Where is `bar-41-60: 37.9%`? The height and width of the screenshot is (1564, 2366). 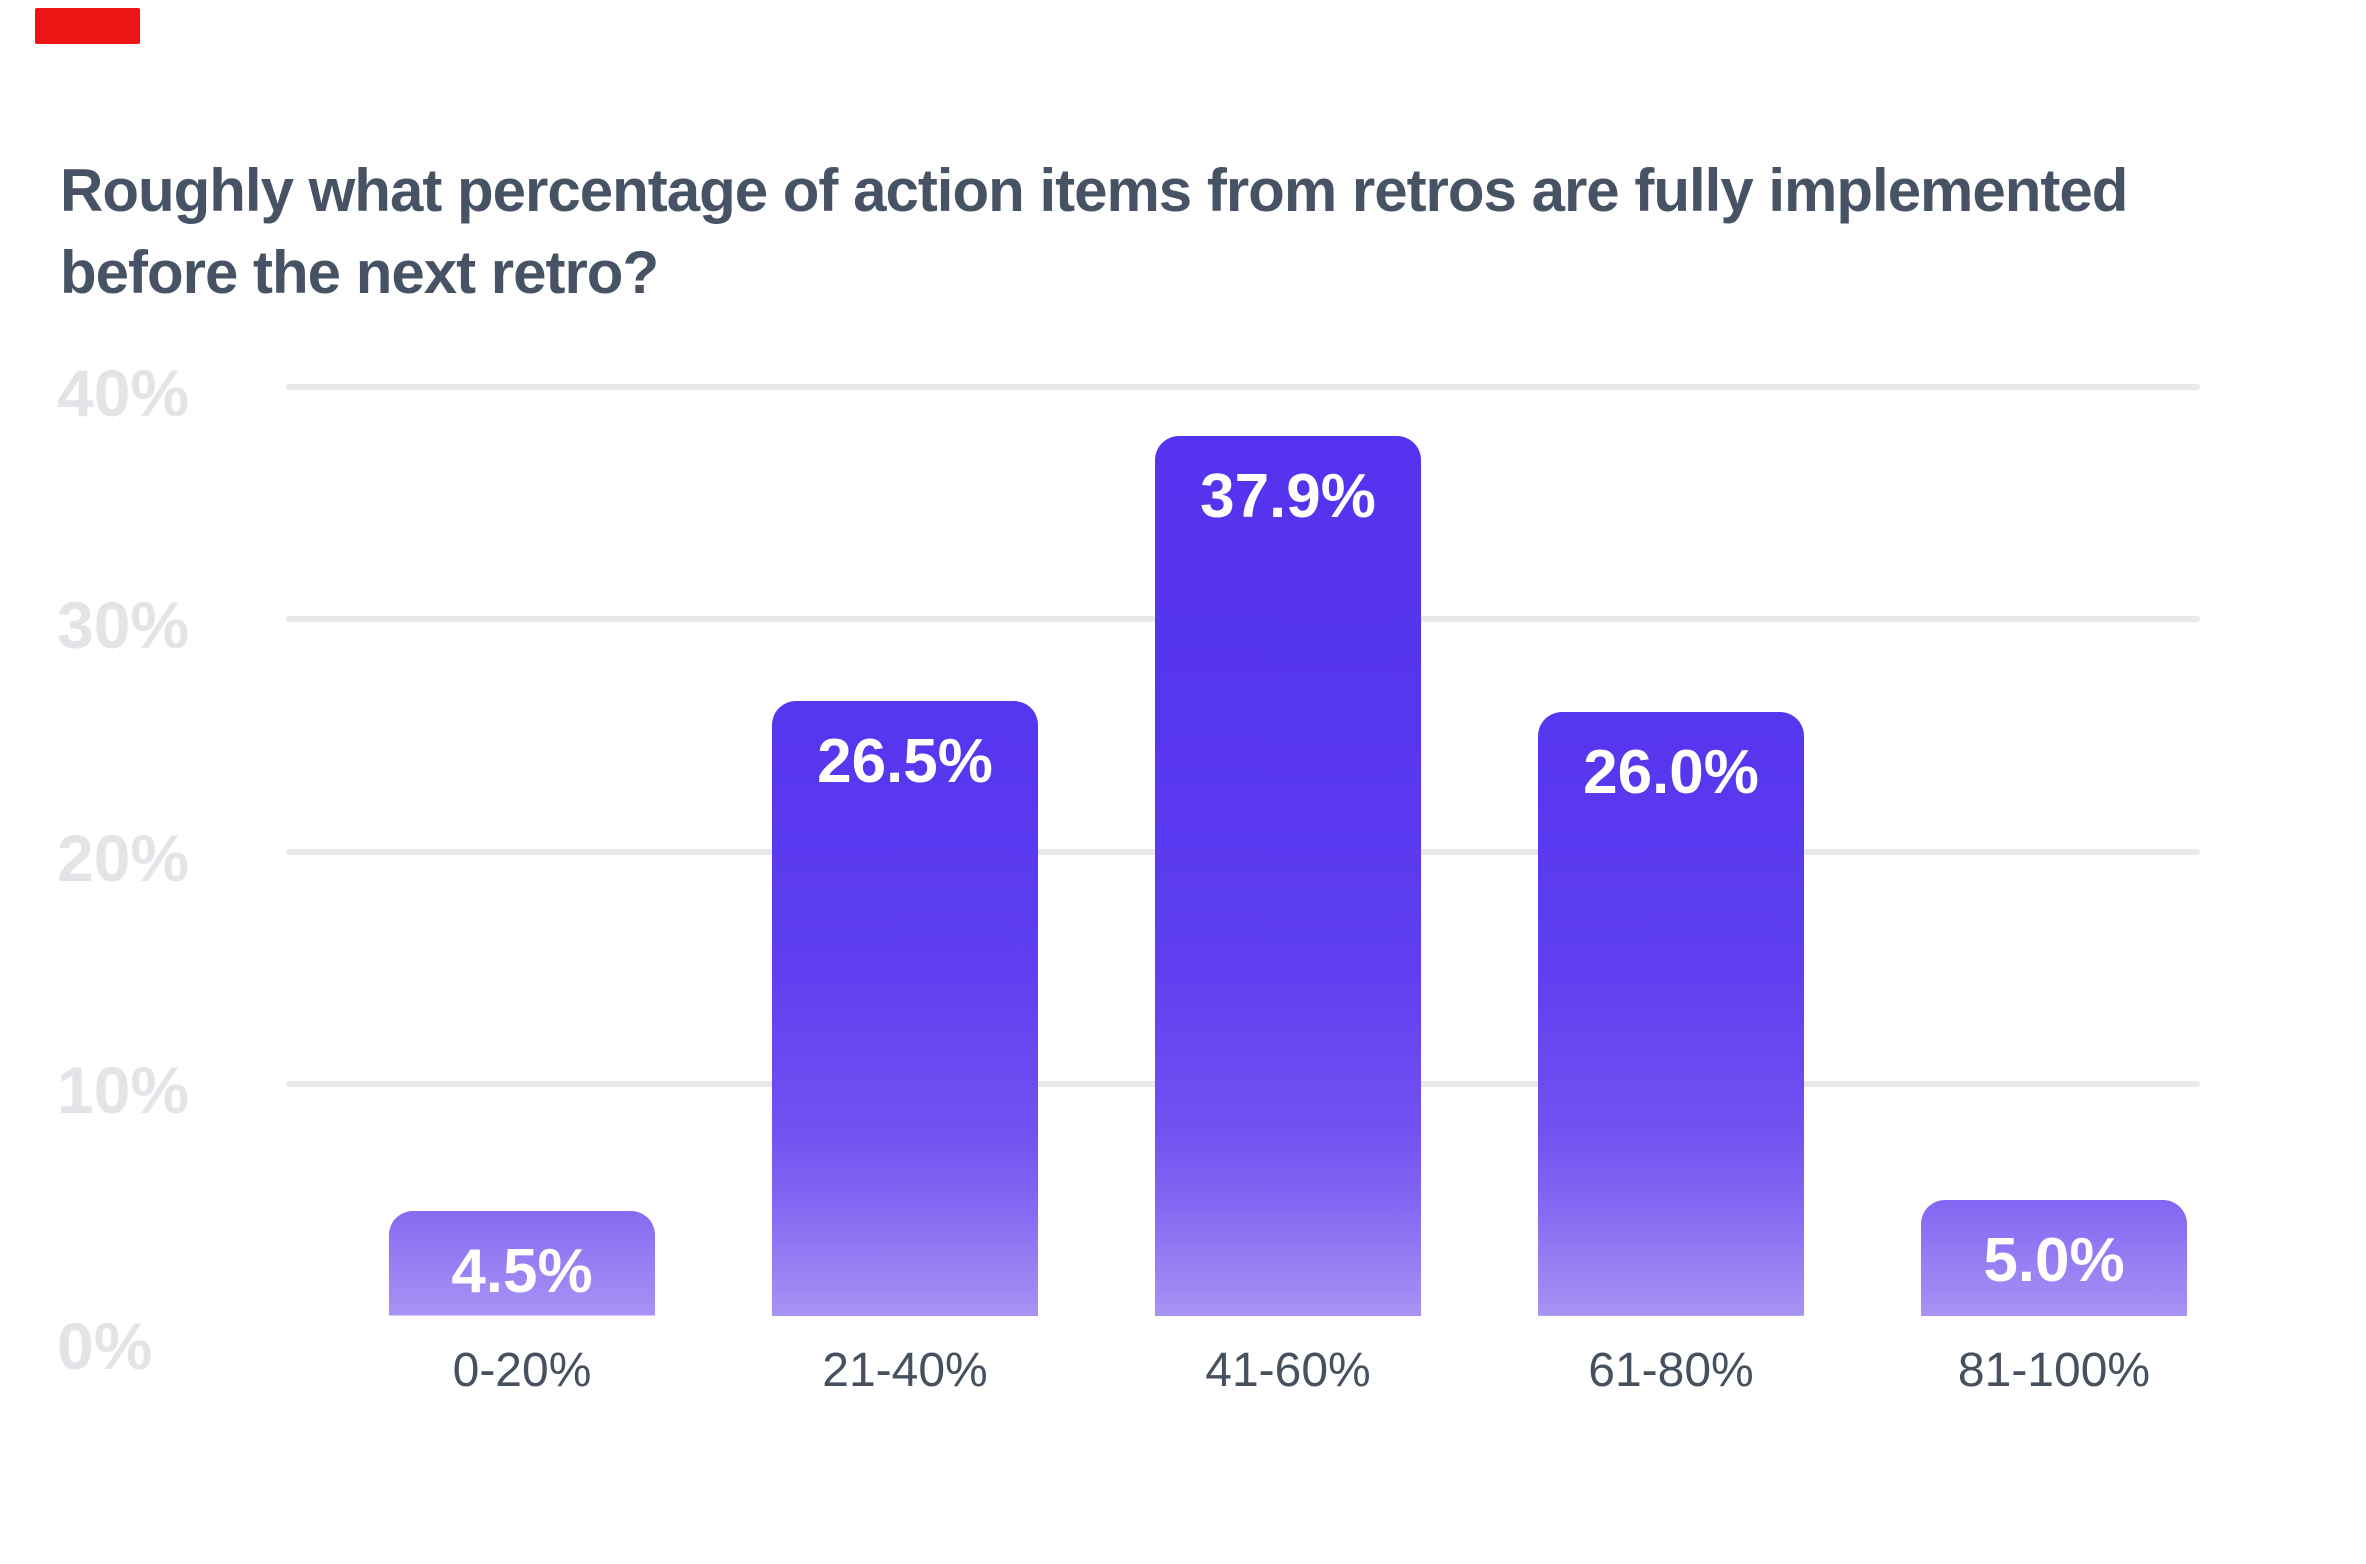 bar-41-60: 37.9% is located at coordinates (1288, 875).